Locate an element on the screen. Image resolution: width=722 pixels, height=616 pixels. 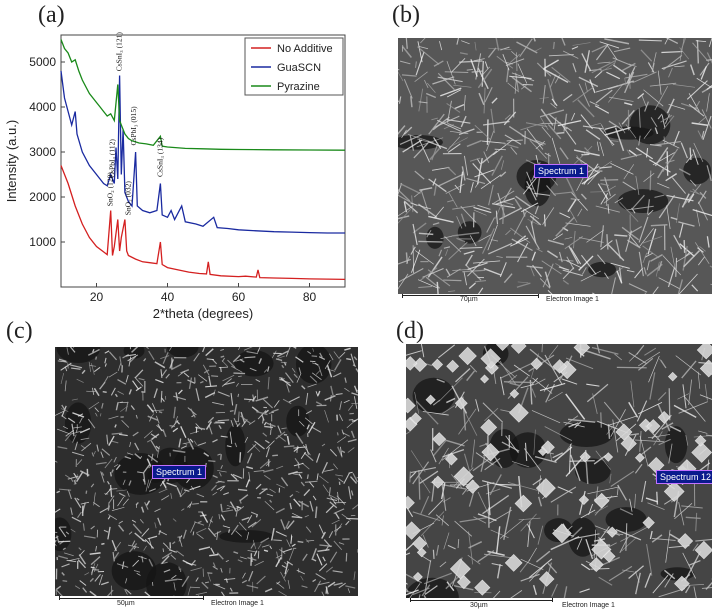
legend-entry: Pyrazine is located at coordinates (298, 87).